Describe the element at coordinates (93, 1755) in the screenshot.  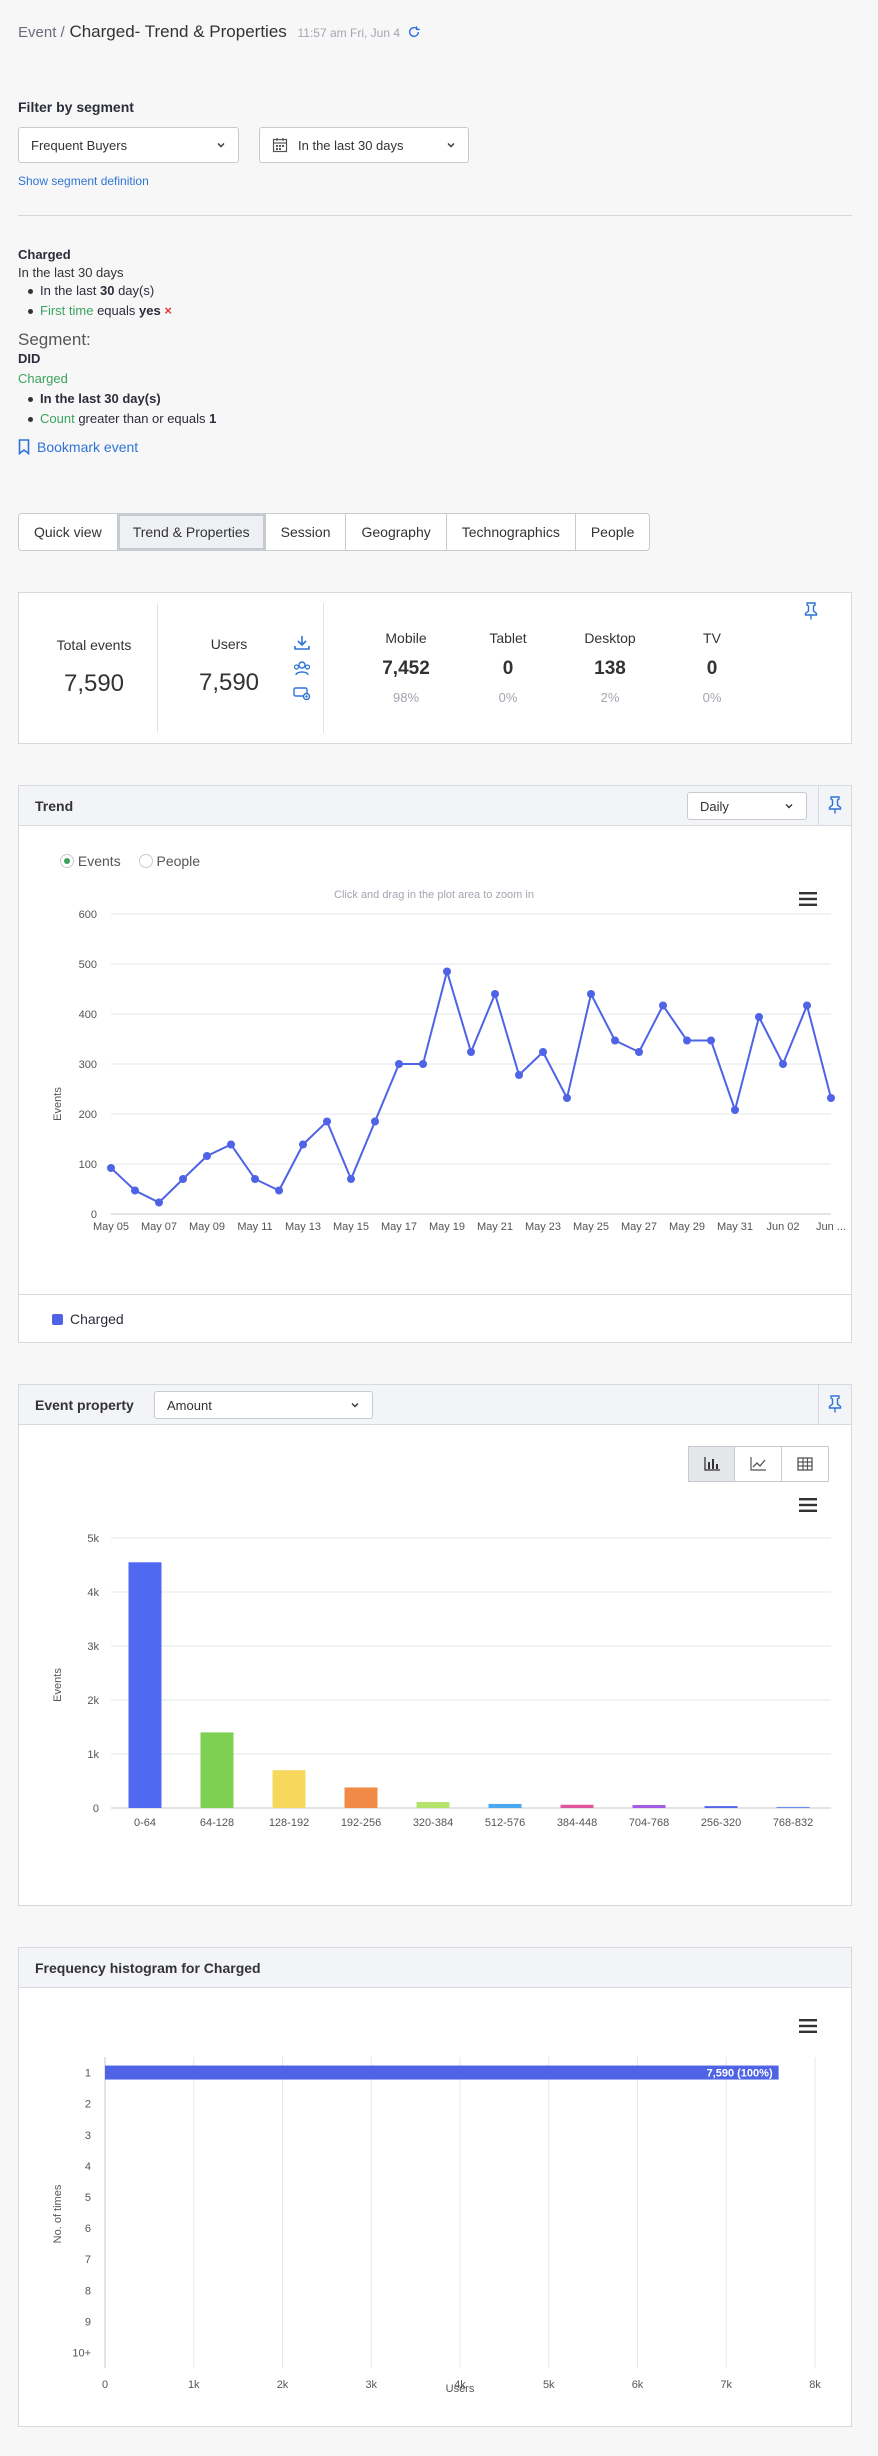
I see `y-tick-label: 1k` at that location.